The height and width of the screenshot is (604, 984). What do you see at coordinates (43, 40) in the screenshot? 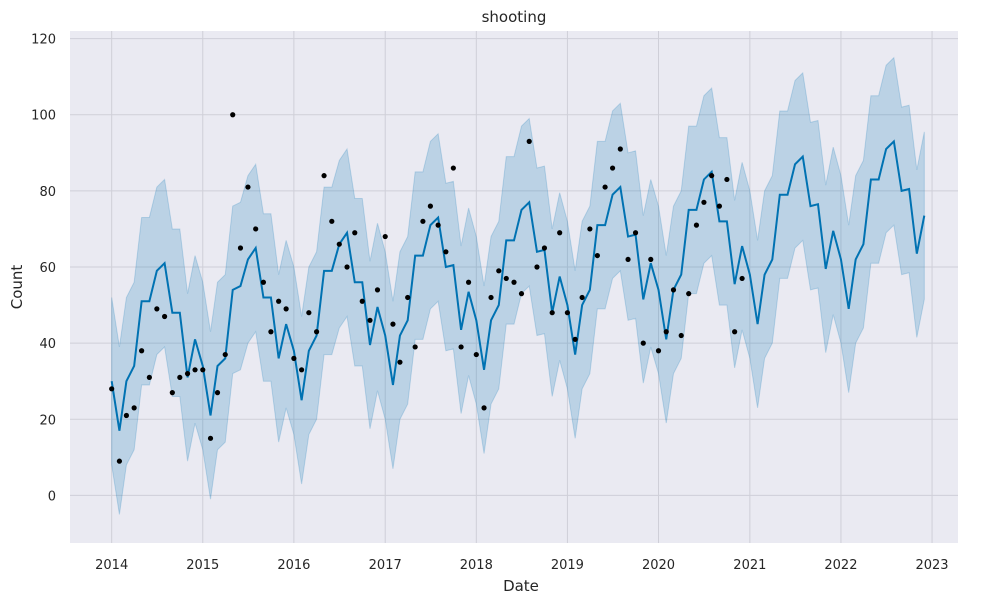
I see `y-tick-label: 120` at bounding box center [43, 40].